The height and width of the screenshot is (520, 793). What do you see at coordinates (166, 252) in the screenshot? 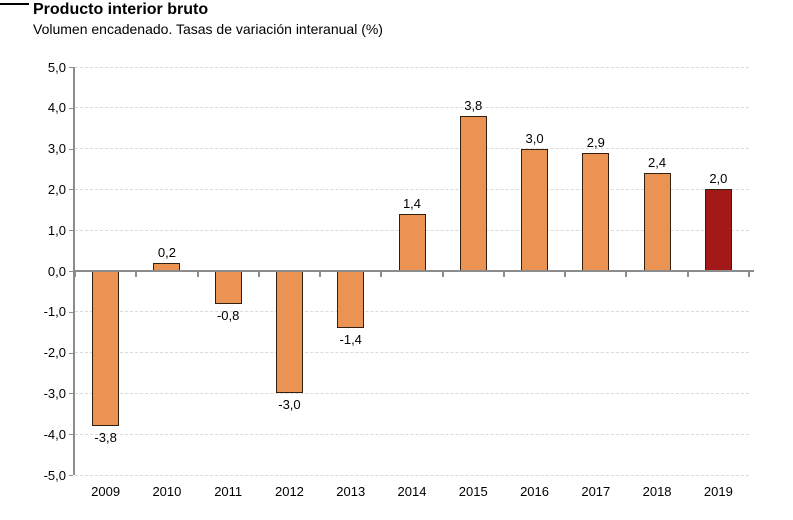
I see `value-label-2010: 0,2` at bounding box center [166, 252].